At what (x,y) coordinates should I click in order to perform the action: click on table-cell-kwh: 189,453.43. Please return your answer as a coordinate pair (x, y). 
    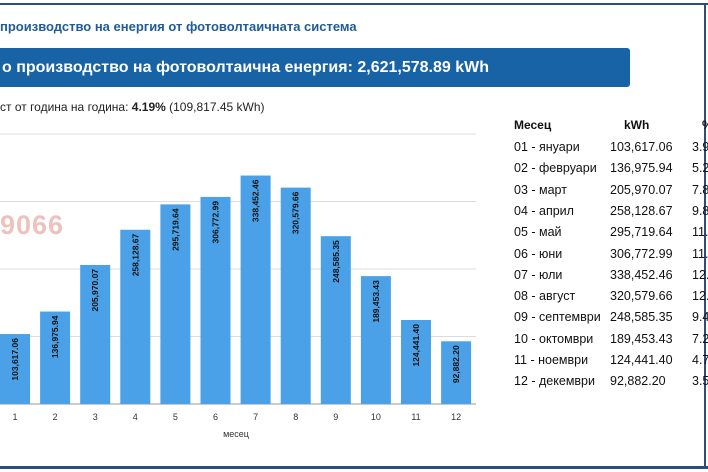
    Looking at the image, I should click on (641, 338).